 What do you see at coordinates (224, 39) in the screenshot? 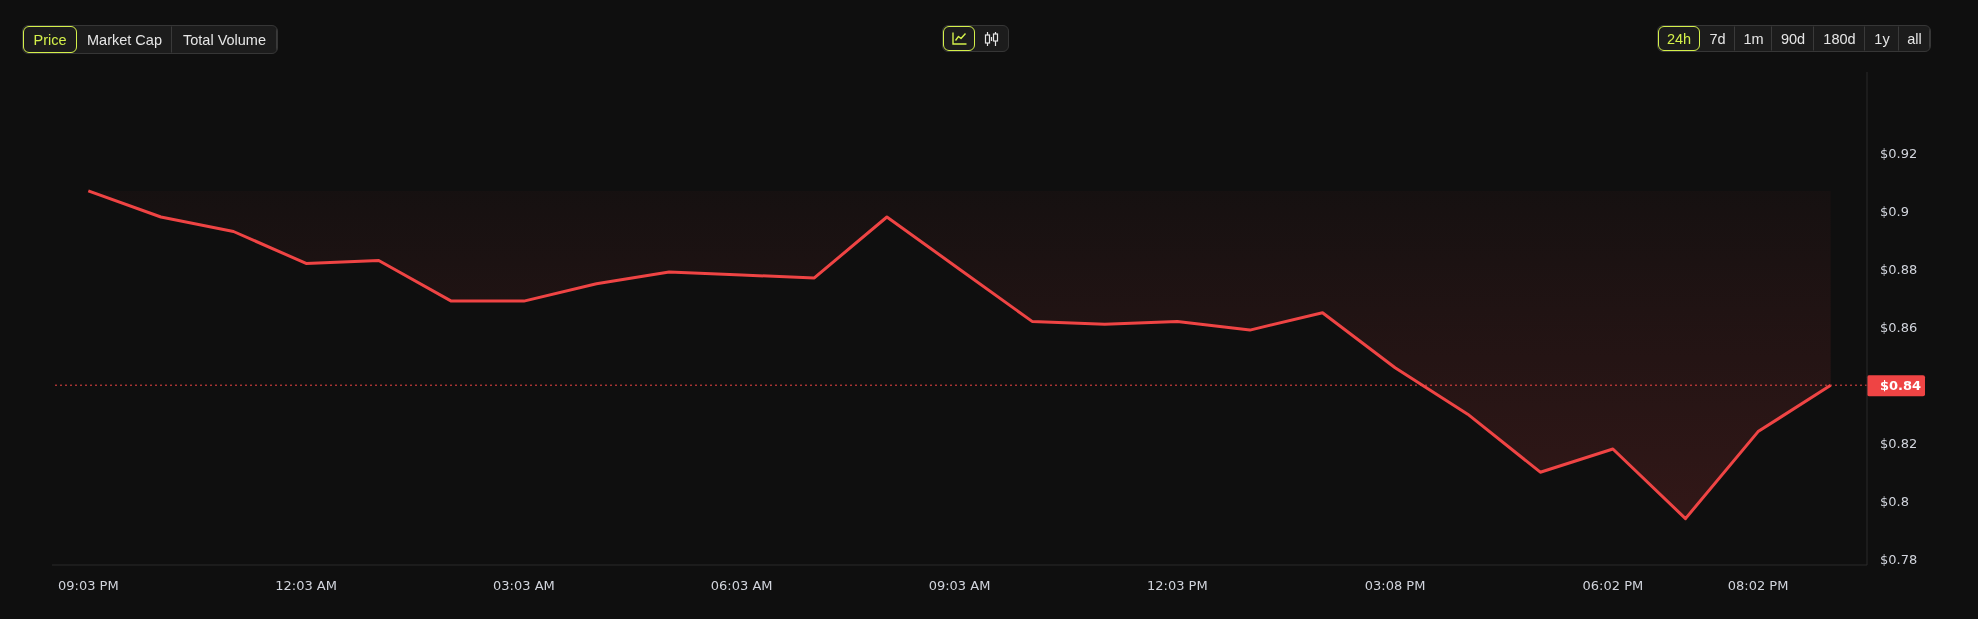
I see `text: Total Volume` at bounding box center [224, 39].